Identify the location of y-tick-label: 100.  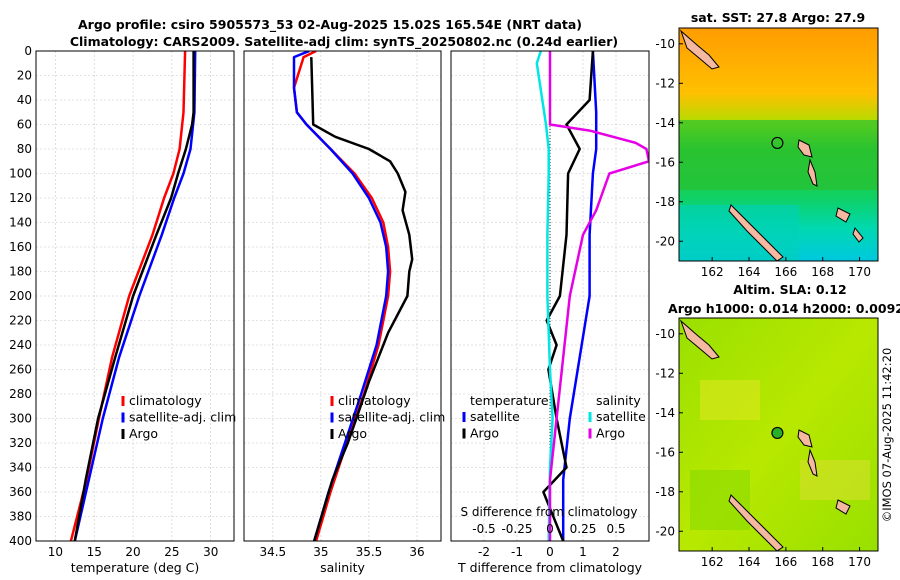
(20, 174).